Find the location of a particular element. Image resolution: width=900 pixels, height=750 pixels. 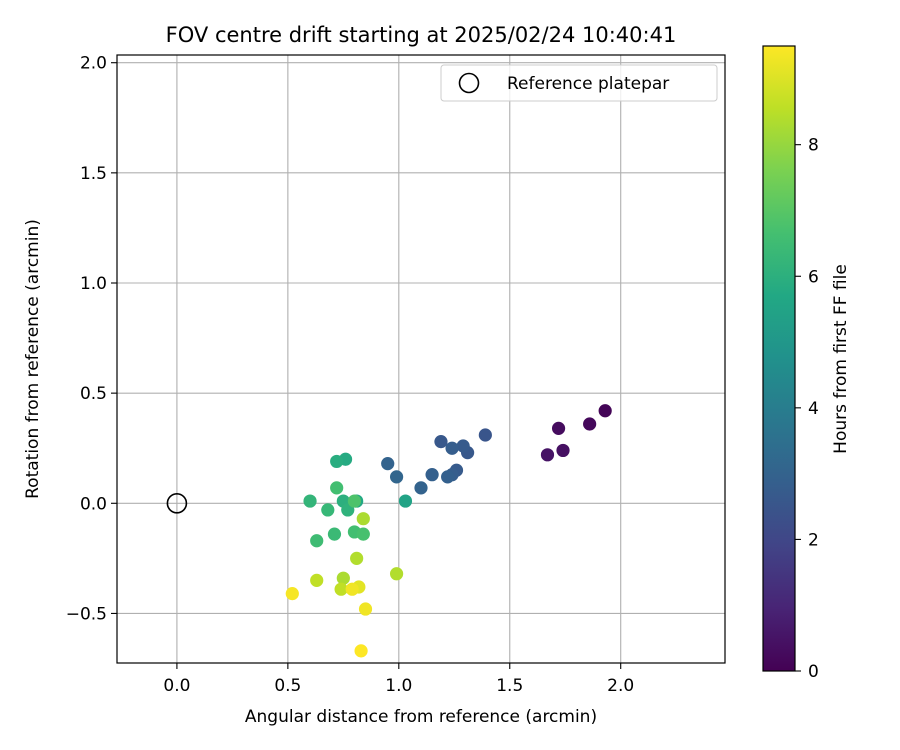

colorbar: 0 2 4 6 8 Hours from first FF file is located at coordinates (806, 363).